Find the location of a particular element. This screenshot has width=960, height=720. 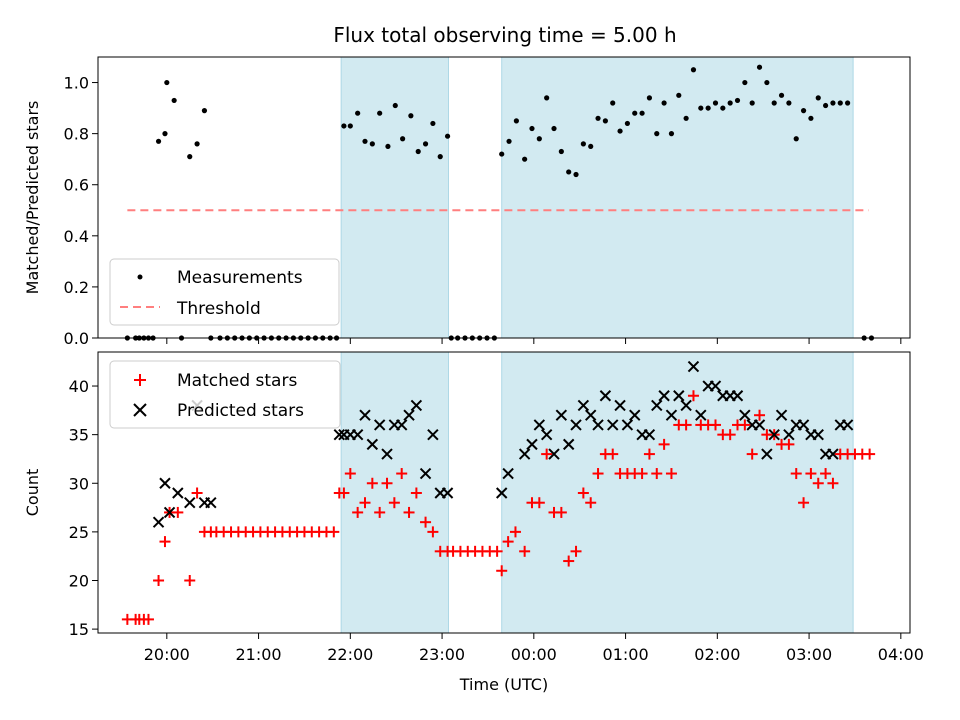

bottom-y-axis-label: Count is located at coordinates (32, 493).